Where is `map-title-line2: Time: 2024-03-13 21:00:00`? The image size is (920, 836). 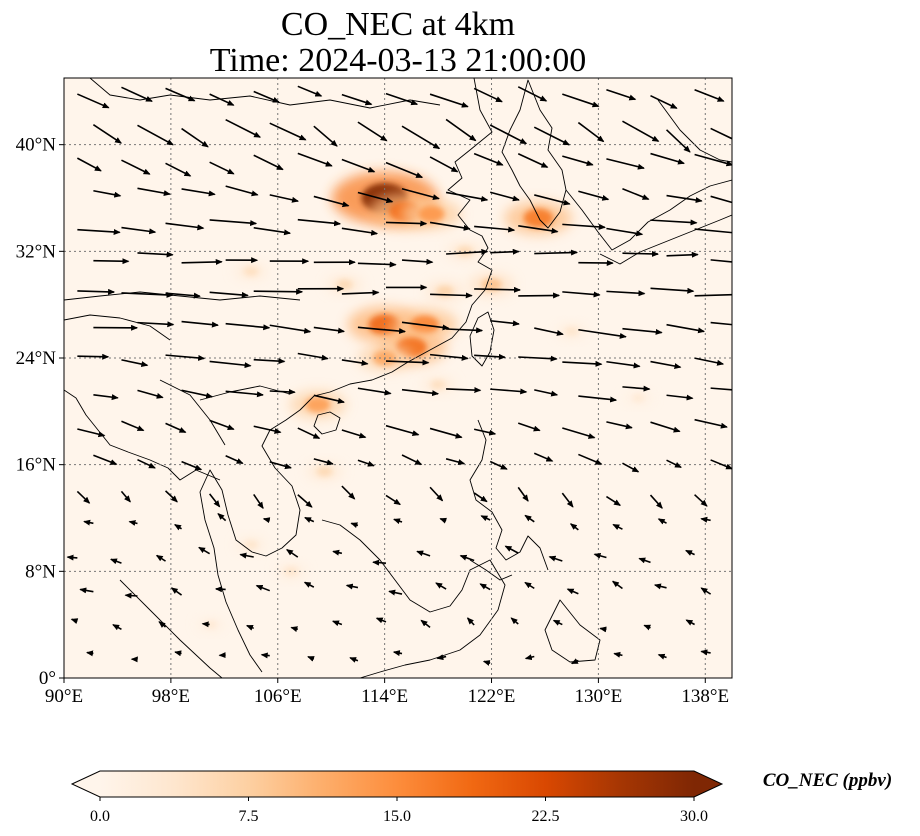 map-title-line2: Time: 2024-03-13 21:00:00 is located at coordinates (398, 60).